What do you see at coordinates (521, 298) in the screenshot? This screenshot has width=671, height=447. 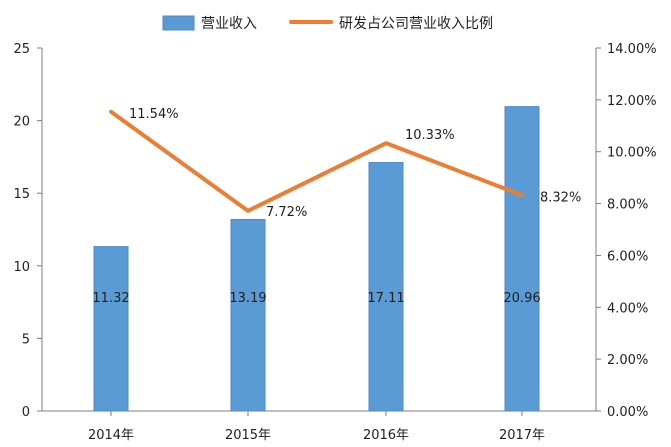 I see `revenue-data-label: 20.96` at bounding box center [521, 298].